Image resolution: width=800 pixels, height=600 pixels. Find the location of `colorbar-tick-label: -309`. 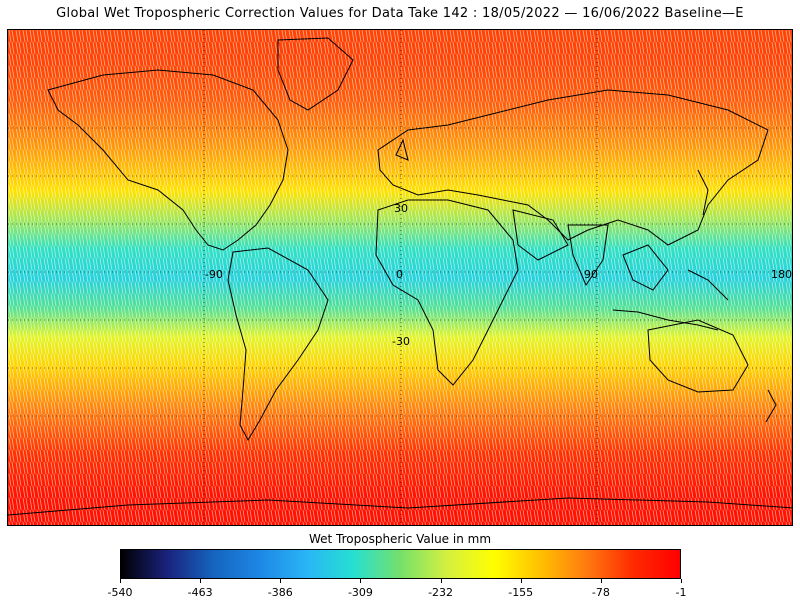

colorbar-tick-label: -309 is located at coordinates (360, 592).